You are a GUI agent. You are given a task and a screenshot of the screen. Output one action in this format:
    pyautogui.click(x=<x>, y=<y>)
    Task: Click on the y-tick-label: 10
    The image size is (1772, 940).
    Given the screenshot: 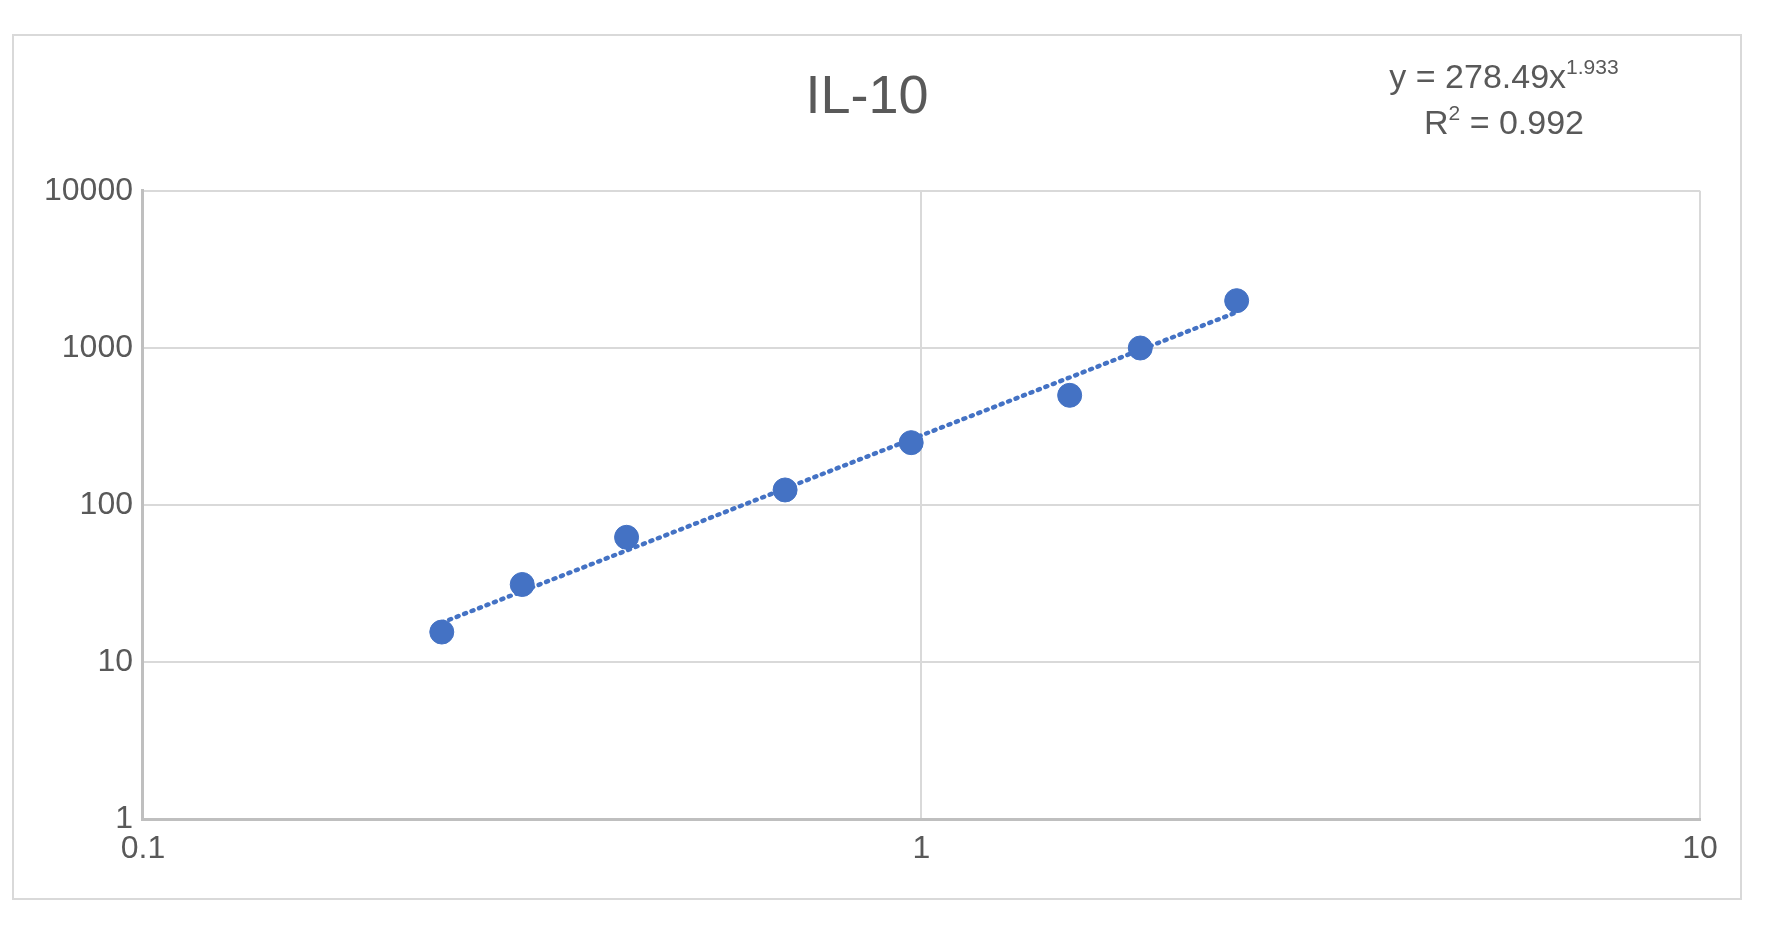 What is the action you would take?
    pyautogui.click(x=115, y=660)
    